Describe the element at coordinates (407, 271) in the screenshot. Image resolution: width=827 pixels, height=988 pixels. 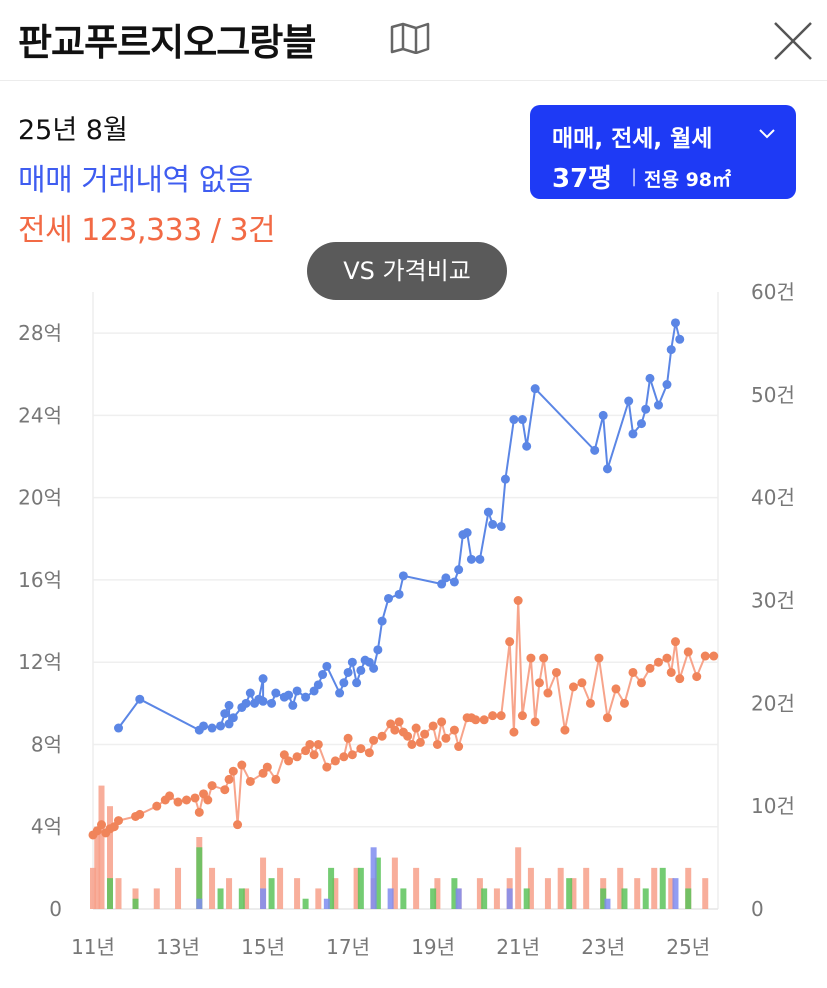
I see `vs-compare-button: VS 가격비교` at that location.